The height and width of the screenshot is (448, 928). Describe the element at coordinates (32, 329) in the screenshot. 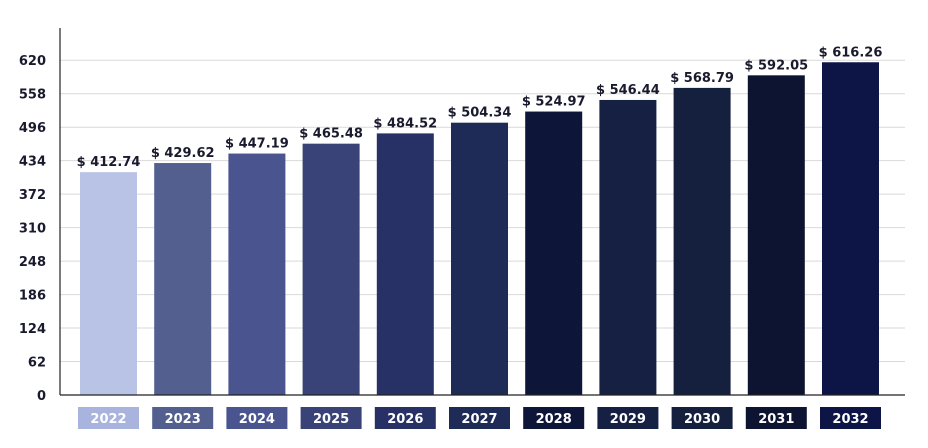

I see `y-tick-label: 124` at that location.